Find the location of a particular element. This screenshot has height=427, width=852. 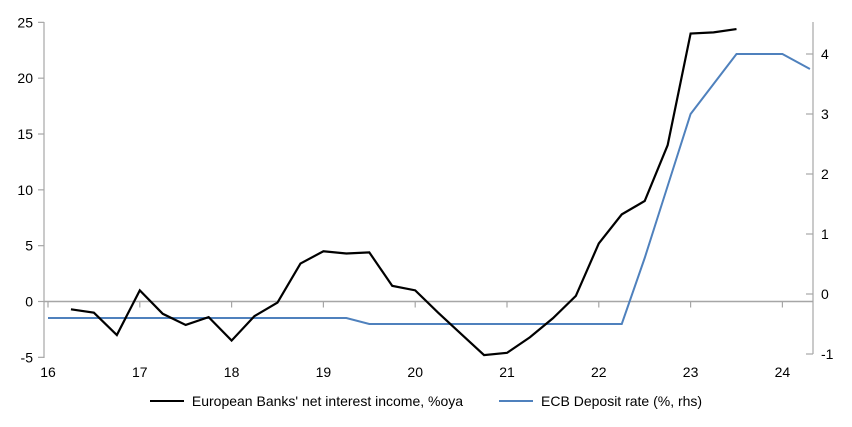

legend-label-ecb-deposit-rate: ECB Deposit rate (%, rhs) is located at coordinates (622, 401).